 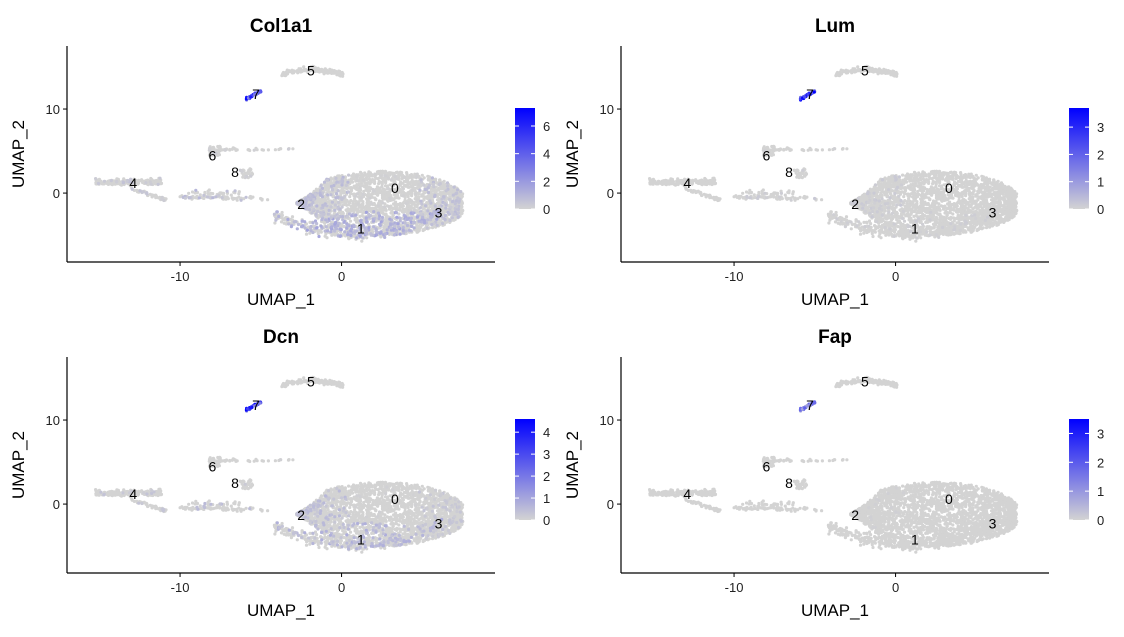 What do you see at coordinates (281, 299) in the screenshot?
I see `x-axis-title: UMAP_1` at bounding box center [281, 299].